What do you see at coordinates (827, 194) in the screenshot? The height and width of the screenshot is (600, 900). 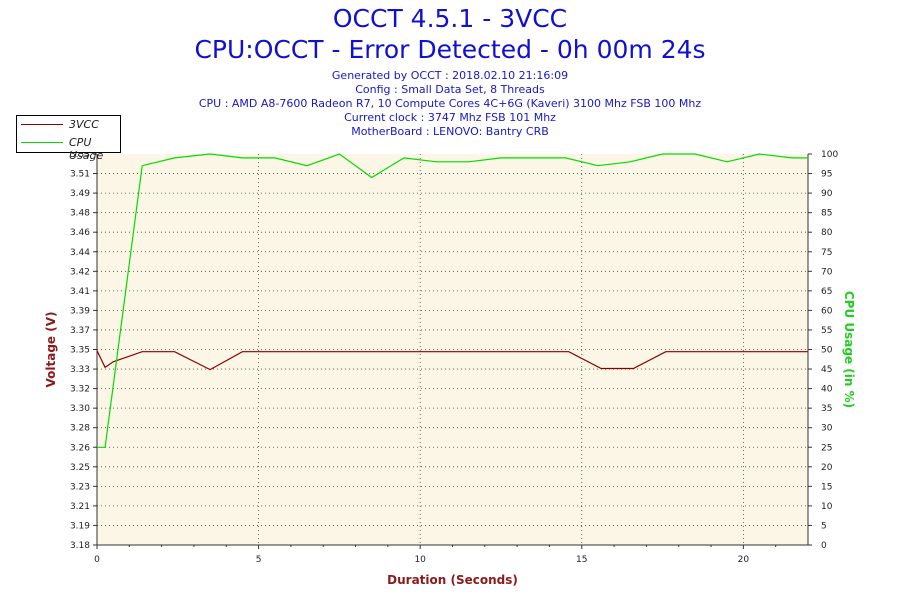 I see `y2-tick-label: 90` at bounding box center [827, 194].